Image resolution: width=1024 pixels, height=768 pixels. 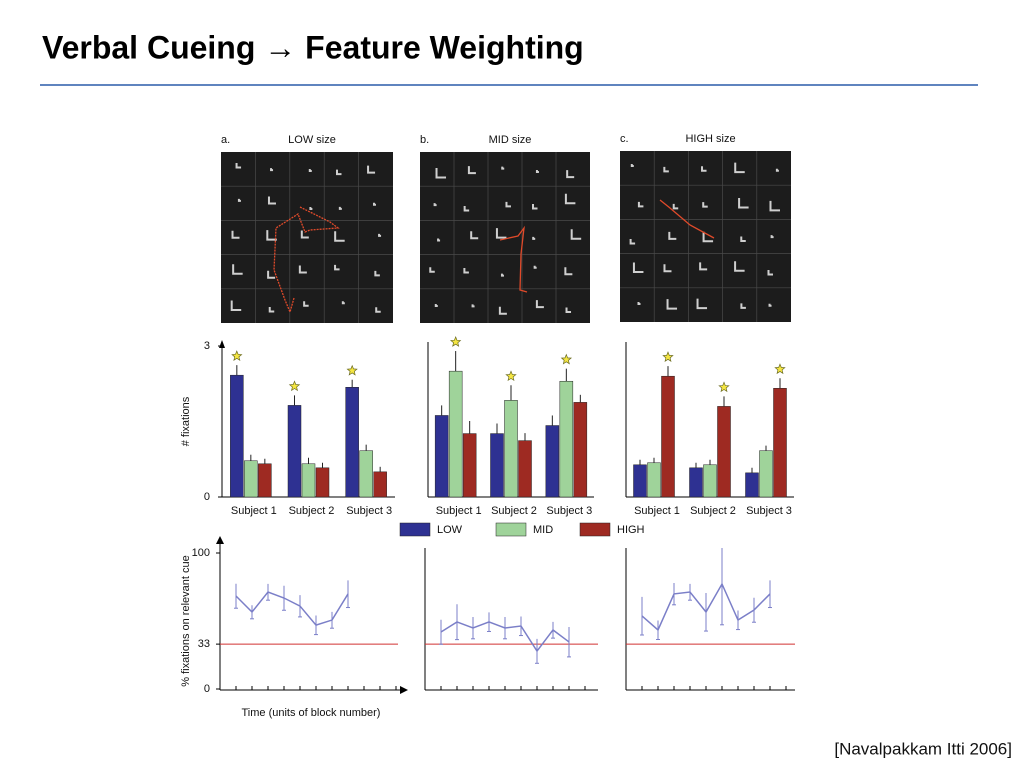 What do you see at coordinates (424, 140) in the screenshot?
I see `panel-letter: b.` at bounding box center [424, 140].